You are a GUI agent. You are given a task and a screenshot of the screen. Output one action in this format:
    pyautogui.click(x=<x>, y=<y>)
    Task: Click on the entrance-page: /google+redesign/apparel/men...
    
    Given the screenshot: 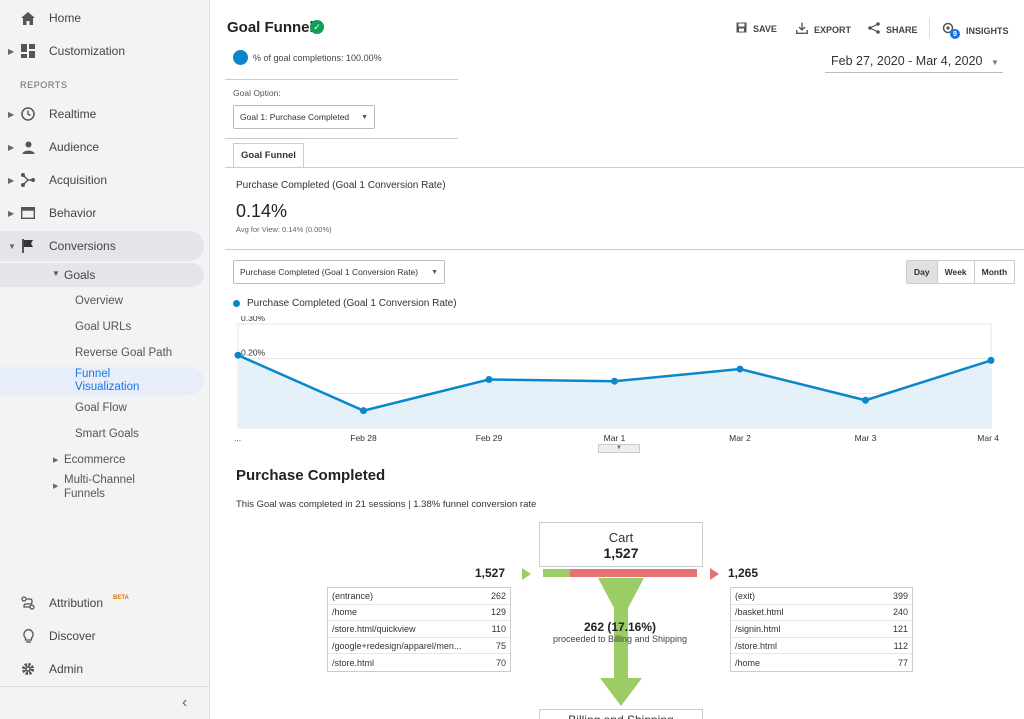 What is the action you would take?
    pyautogui.click(x=397, y=645)
    